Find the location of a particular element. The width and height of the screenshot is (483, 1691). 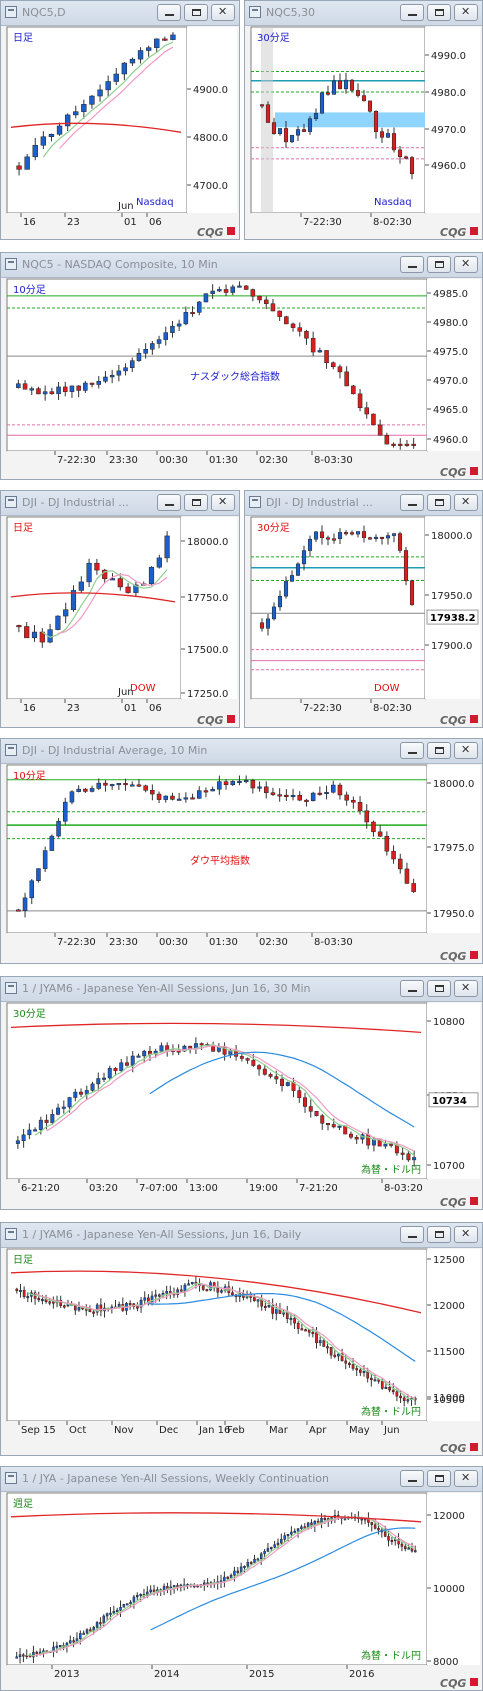

x-tick-label: 16 is located at coordinates (29, 708).